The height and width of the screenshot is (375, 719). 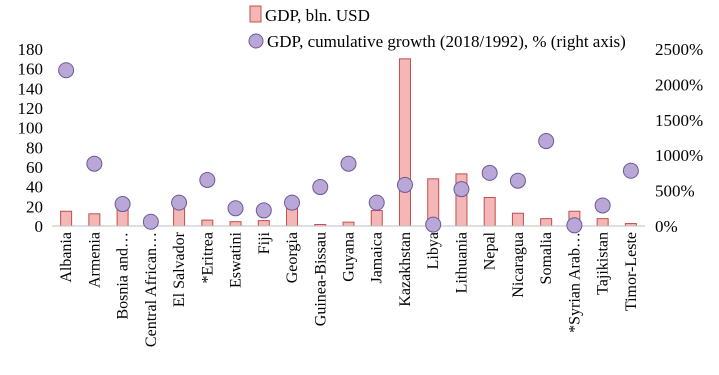 I want to click on category-label: Albania, so click(x=66, y=257).